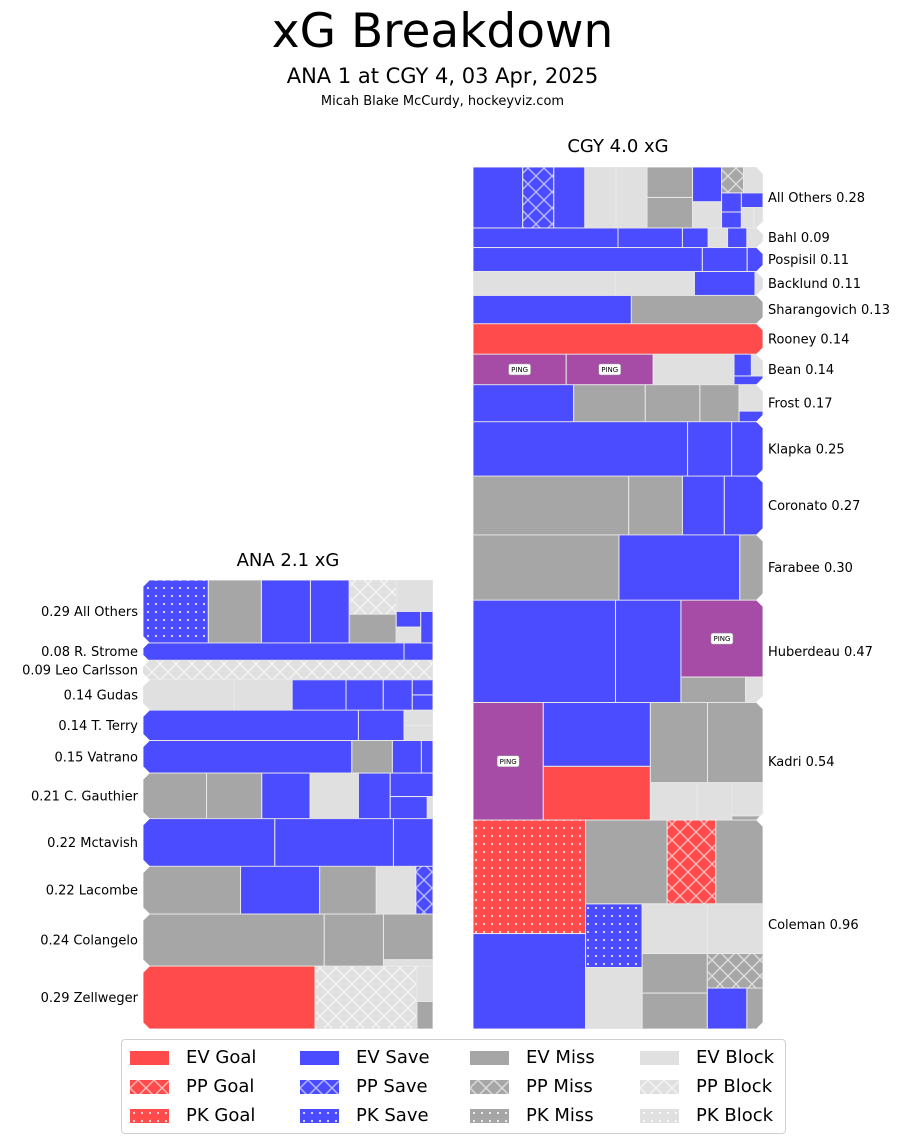 This screenshot has height=1142, width=912. What do you see at coordinates (653, 369) in the screenshot?
I see `player-band-bean: PING PING Bean 0.14` at bounding box center [653, 369].